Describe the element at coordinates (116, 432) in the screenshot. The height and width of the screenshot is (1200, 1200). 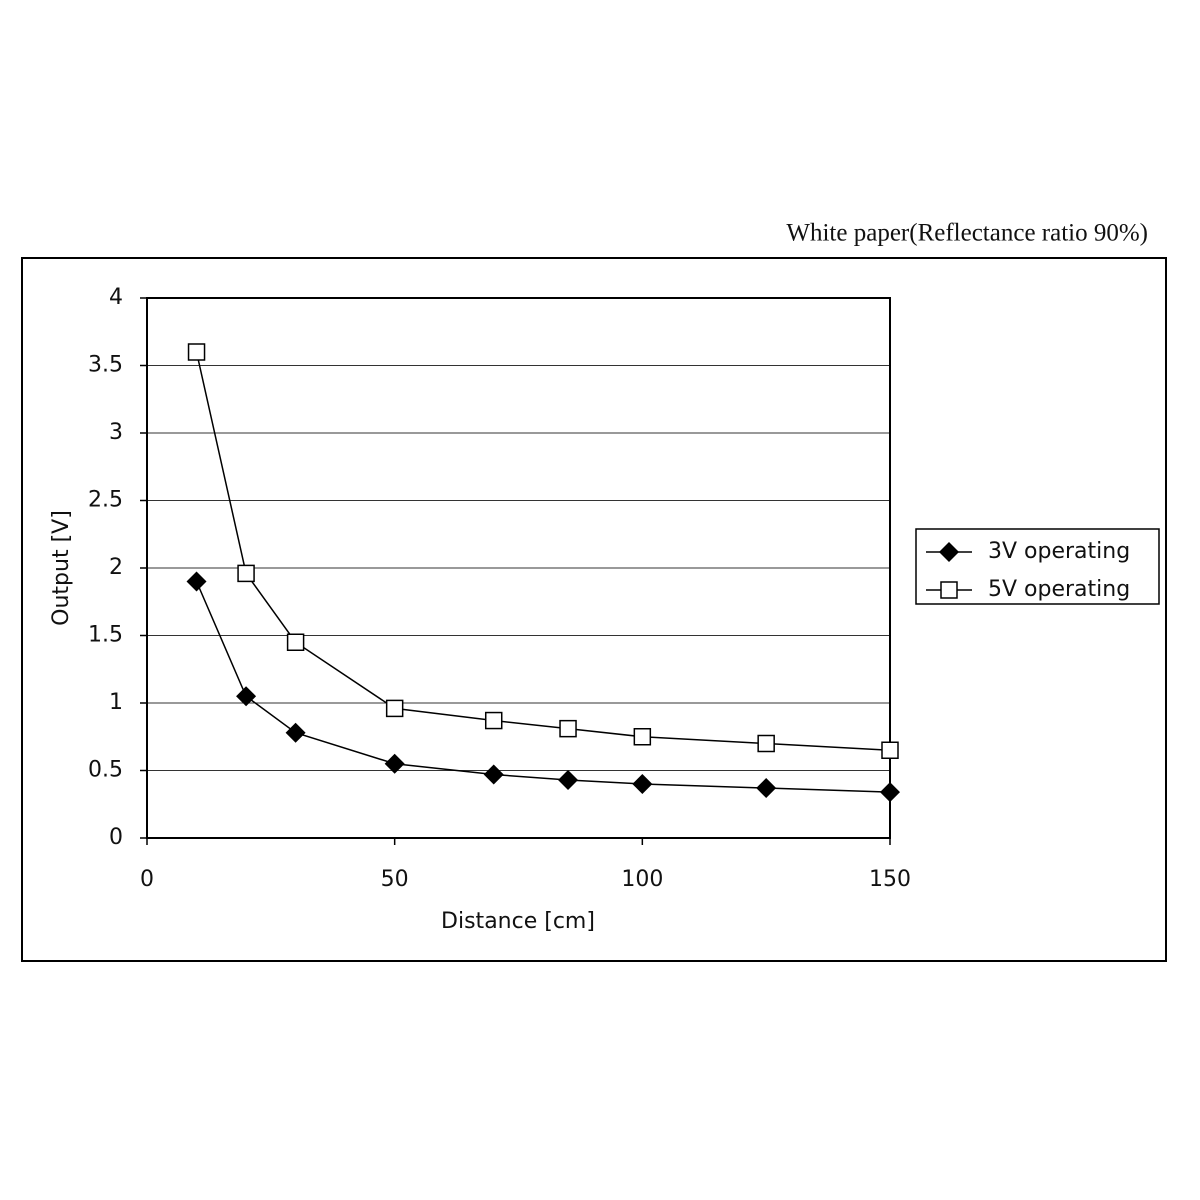
I see `y-tick-label: 3` at that location.